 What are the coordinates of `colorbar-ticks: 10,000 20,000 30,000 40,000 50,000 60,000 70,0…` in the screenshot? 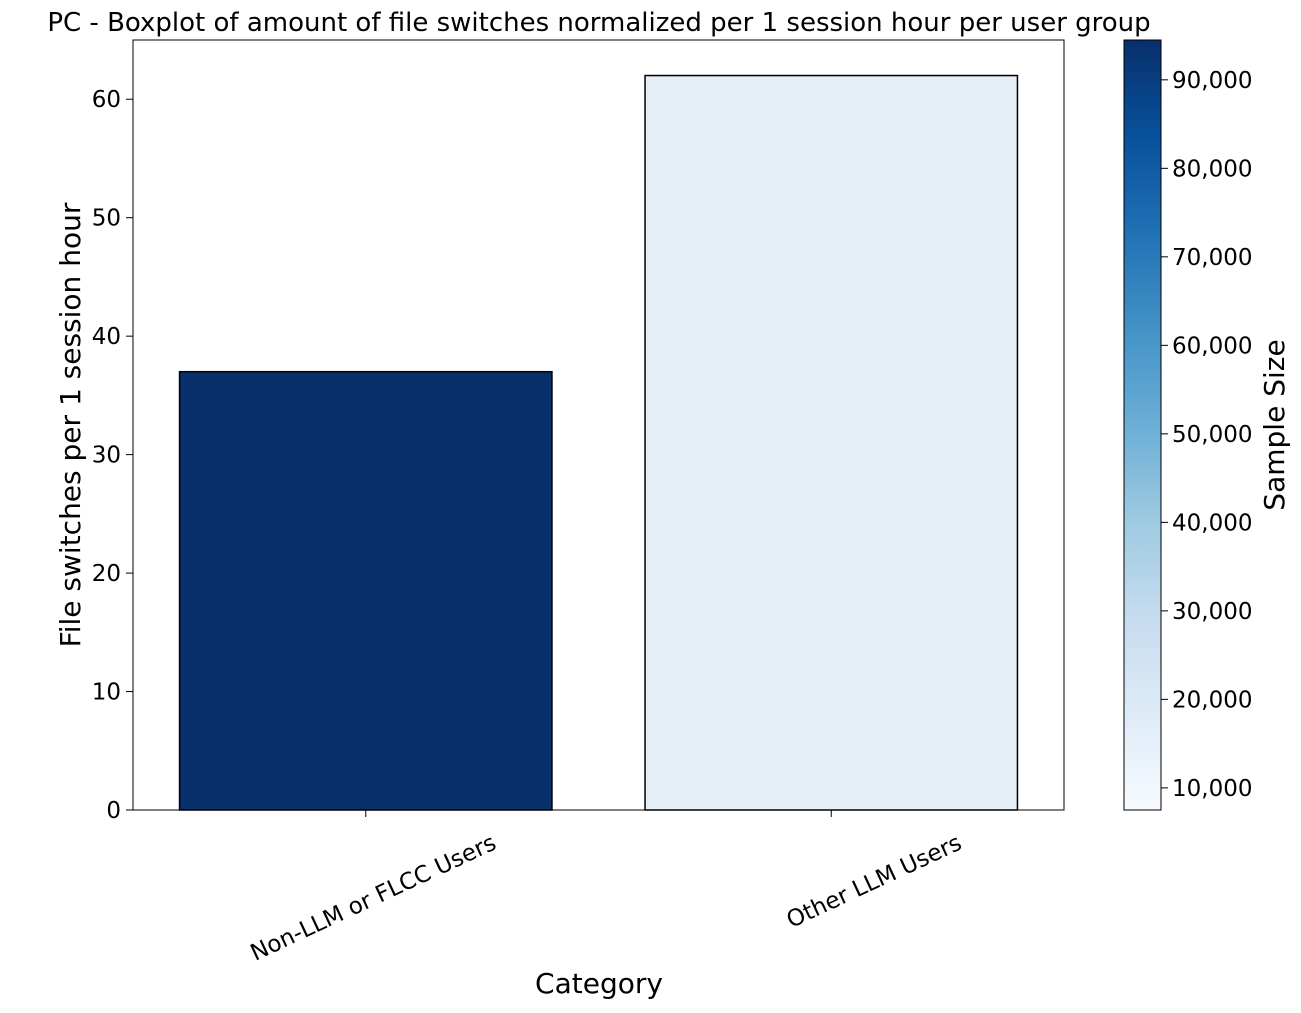 It's located at (1206, 435).